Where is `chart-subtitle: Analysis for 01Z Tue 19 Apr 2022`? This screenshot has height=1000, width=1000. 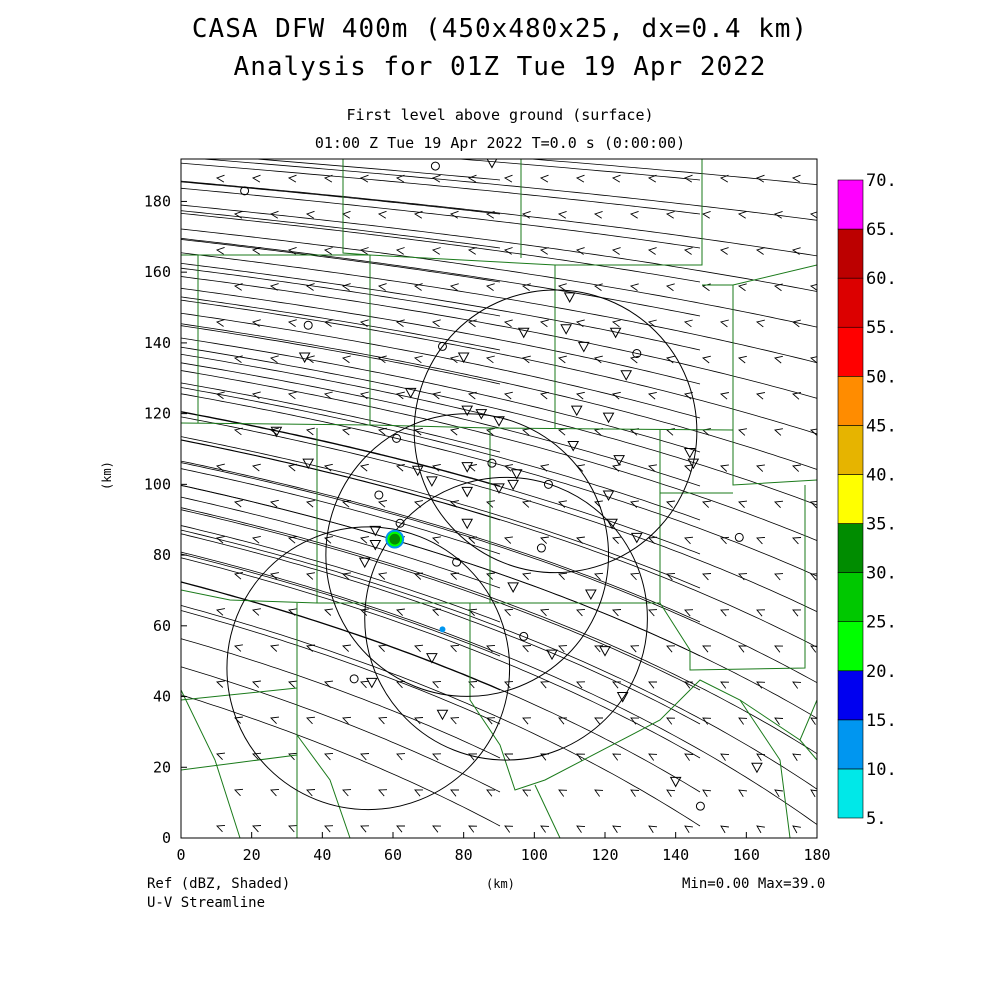
chart-subtitle: Analysis for 01Z Tue 19 Apr 2022 is located at coordinates (500, 67).